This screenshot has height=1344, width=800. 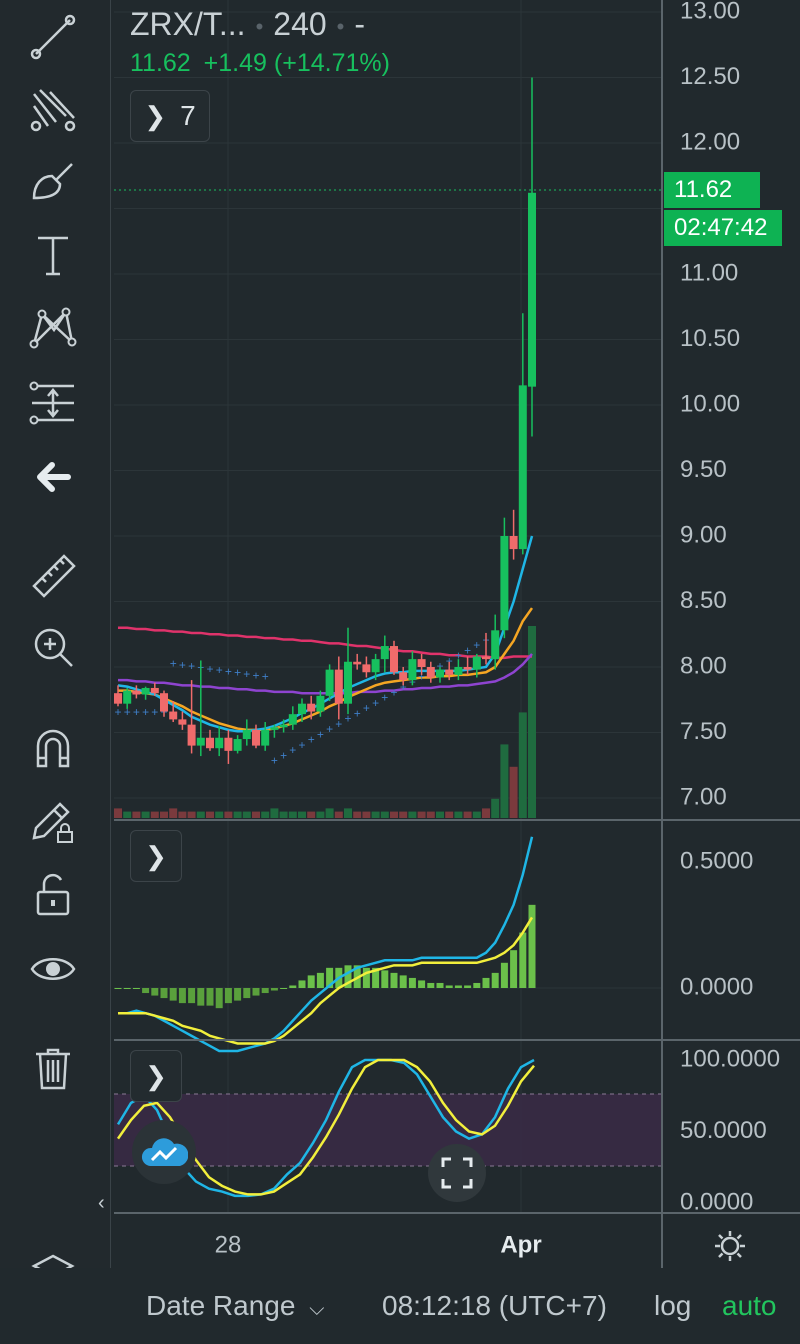 What do you see at coordinates (156, 856) in the screenshot?
I see `macd-legend-toggle: ❯` at bounding box center [156, 856].